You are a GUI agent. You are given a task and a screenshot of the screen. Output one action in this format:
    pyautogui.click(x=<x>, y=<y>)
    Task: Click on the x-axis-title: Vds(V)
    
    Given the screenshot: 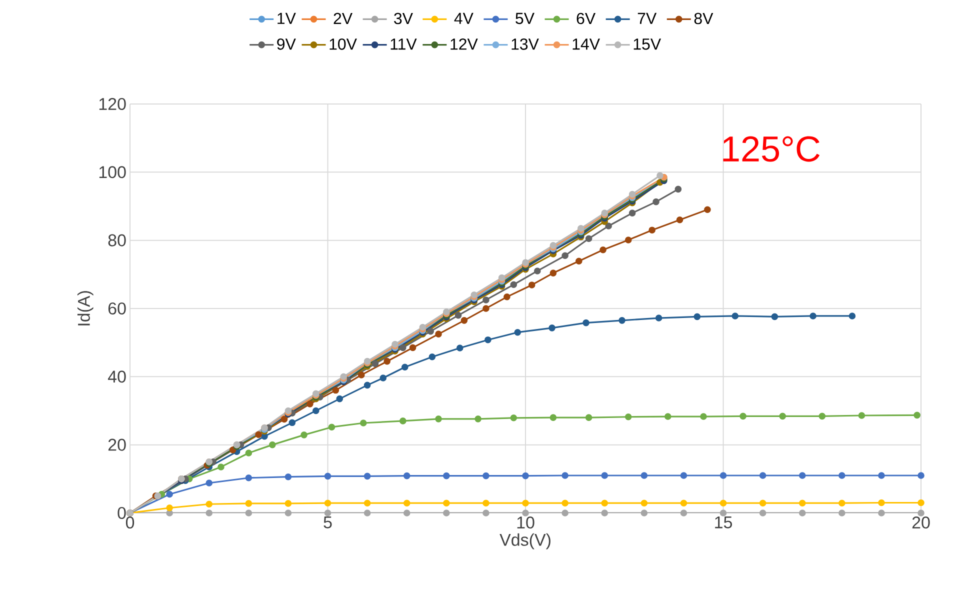 What is the action you would take?
    pyautogui.click(x=525, y=541)
    